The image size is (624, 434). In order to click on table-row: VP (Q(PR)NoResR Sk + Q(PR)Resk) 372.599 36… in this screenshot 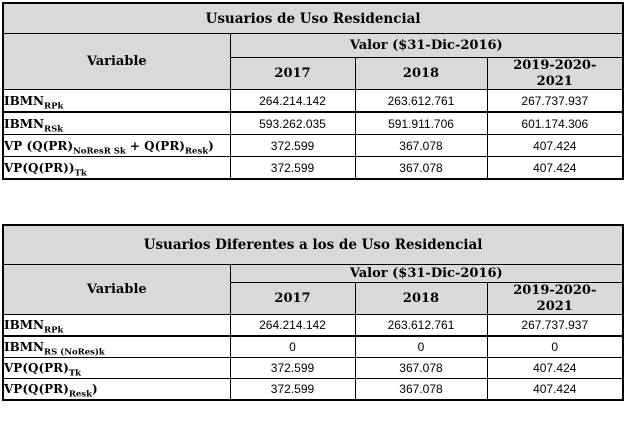, I will do `click(313, 146)`.